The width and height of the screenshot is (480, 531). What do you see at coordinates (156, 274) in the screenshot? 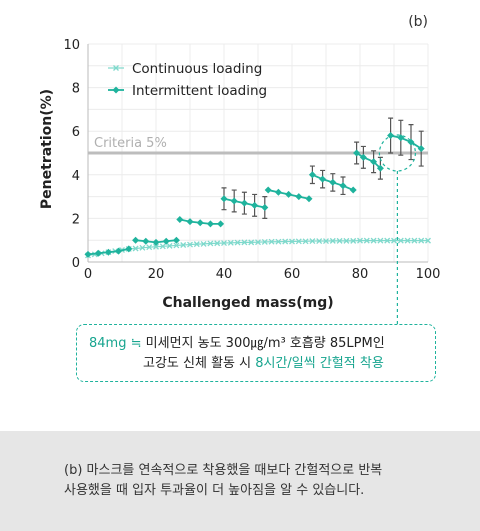
I see `x-tick-label: 20` at bounding box center [156, 274].